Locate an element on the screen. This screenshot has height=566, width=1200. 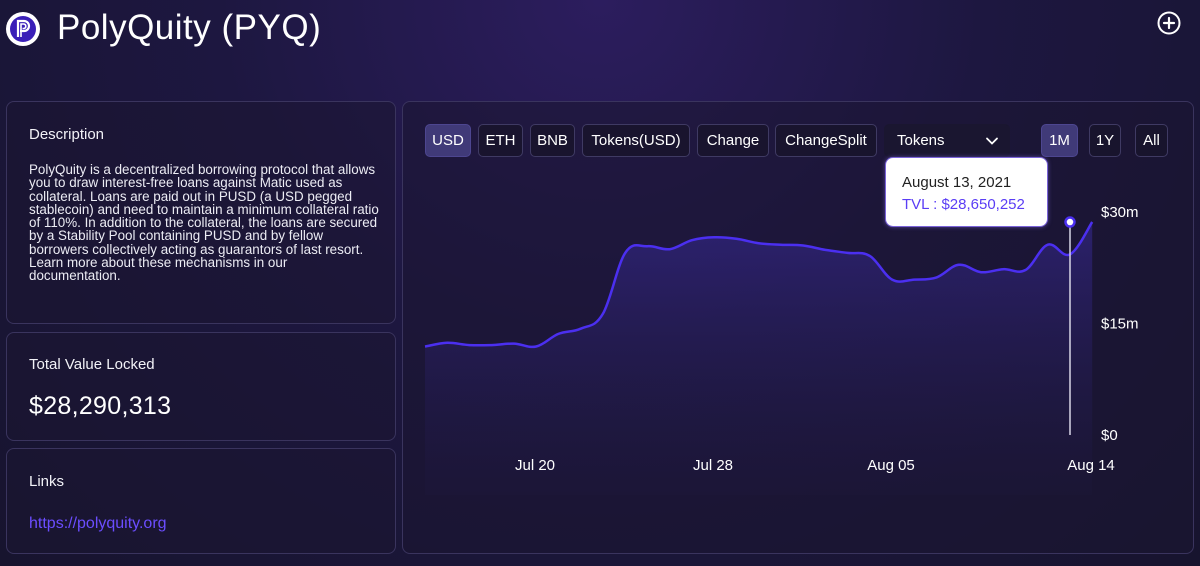
denomination-tokens-usd-button: Tokens(USD) is located at coordinates (636, 140).